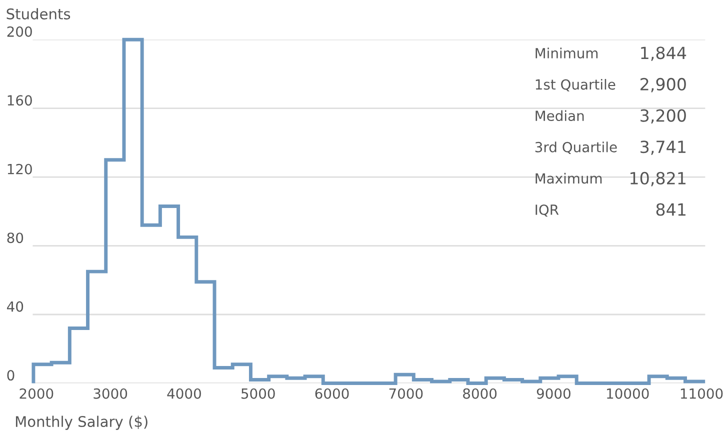  What do you see at coordinates (628, 393) in the screenshot?
I see `x-tick-label: 10000` at bounding box center [628, 393].